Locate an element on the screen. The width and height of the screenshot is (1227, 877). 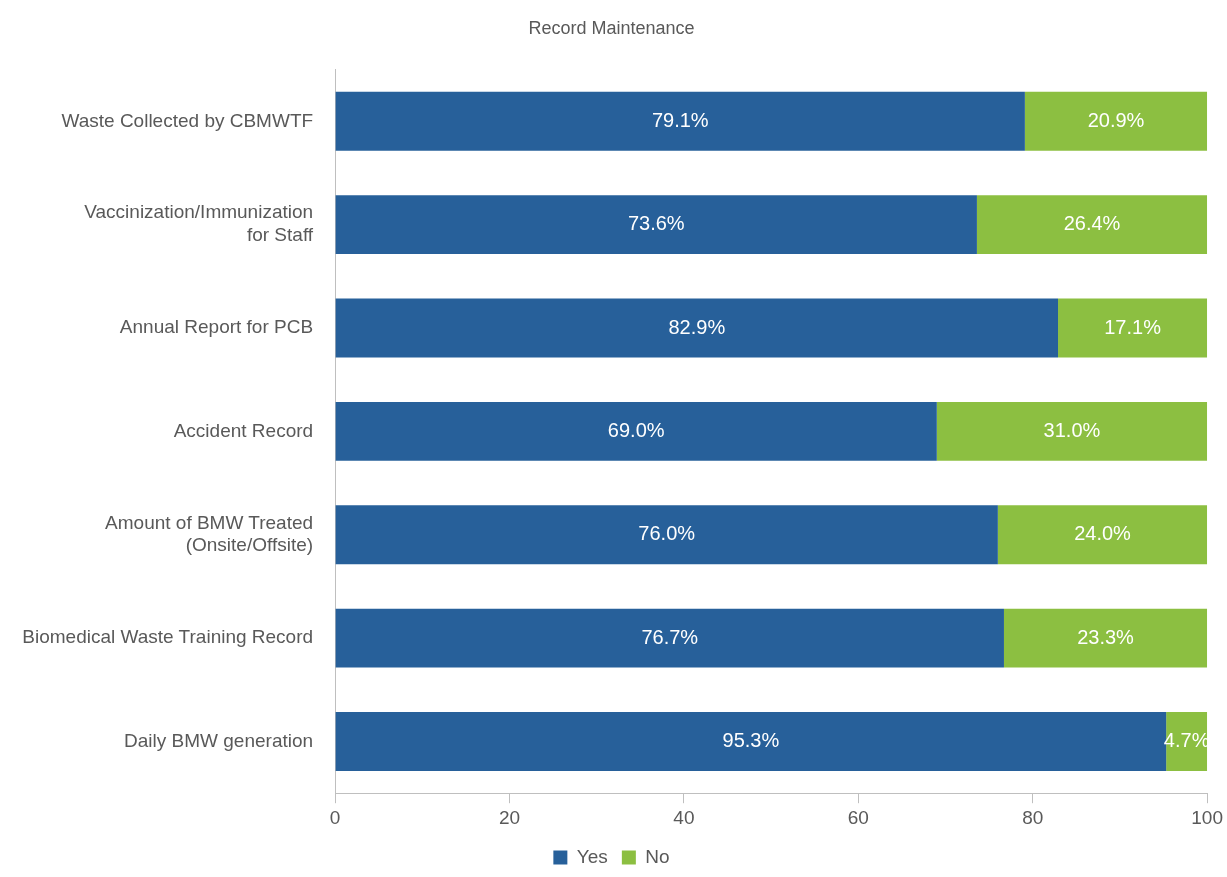
y-tick-label: Daily BMW generation is located at coordinates (219, 740).